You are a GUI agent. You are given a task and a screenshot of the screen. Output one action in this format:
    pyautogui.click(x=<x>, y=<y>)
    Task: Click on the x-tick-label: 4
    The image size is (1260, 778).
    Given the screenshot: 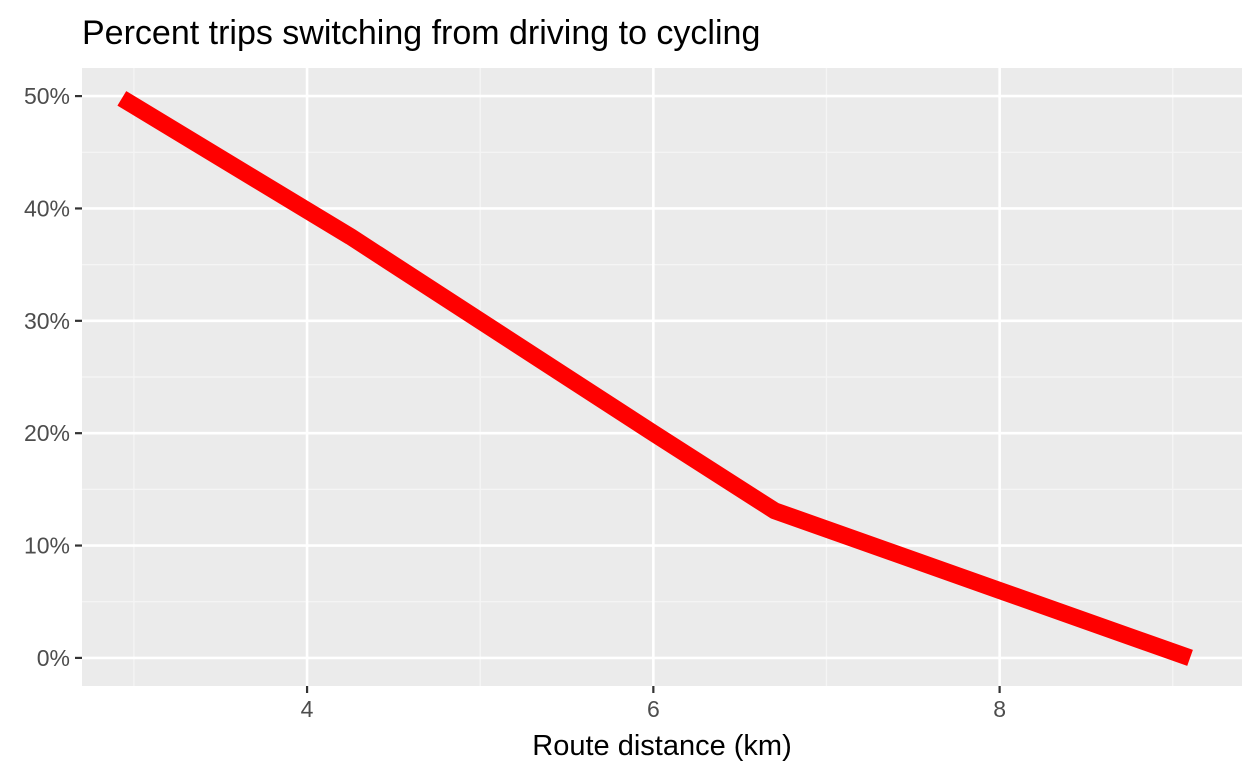 What is the action you would take?
    pyautogui.click(x=307, y=709)
    